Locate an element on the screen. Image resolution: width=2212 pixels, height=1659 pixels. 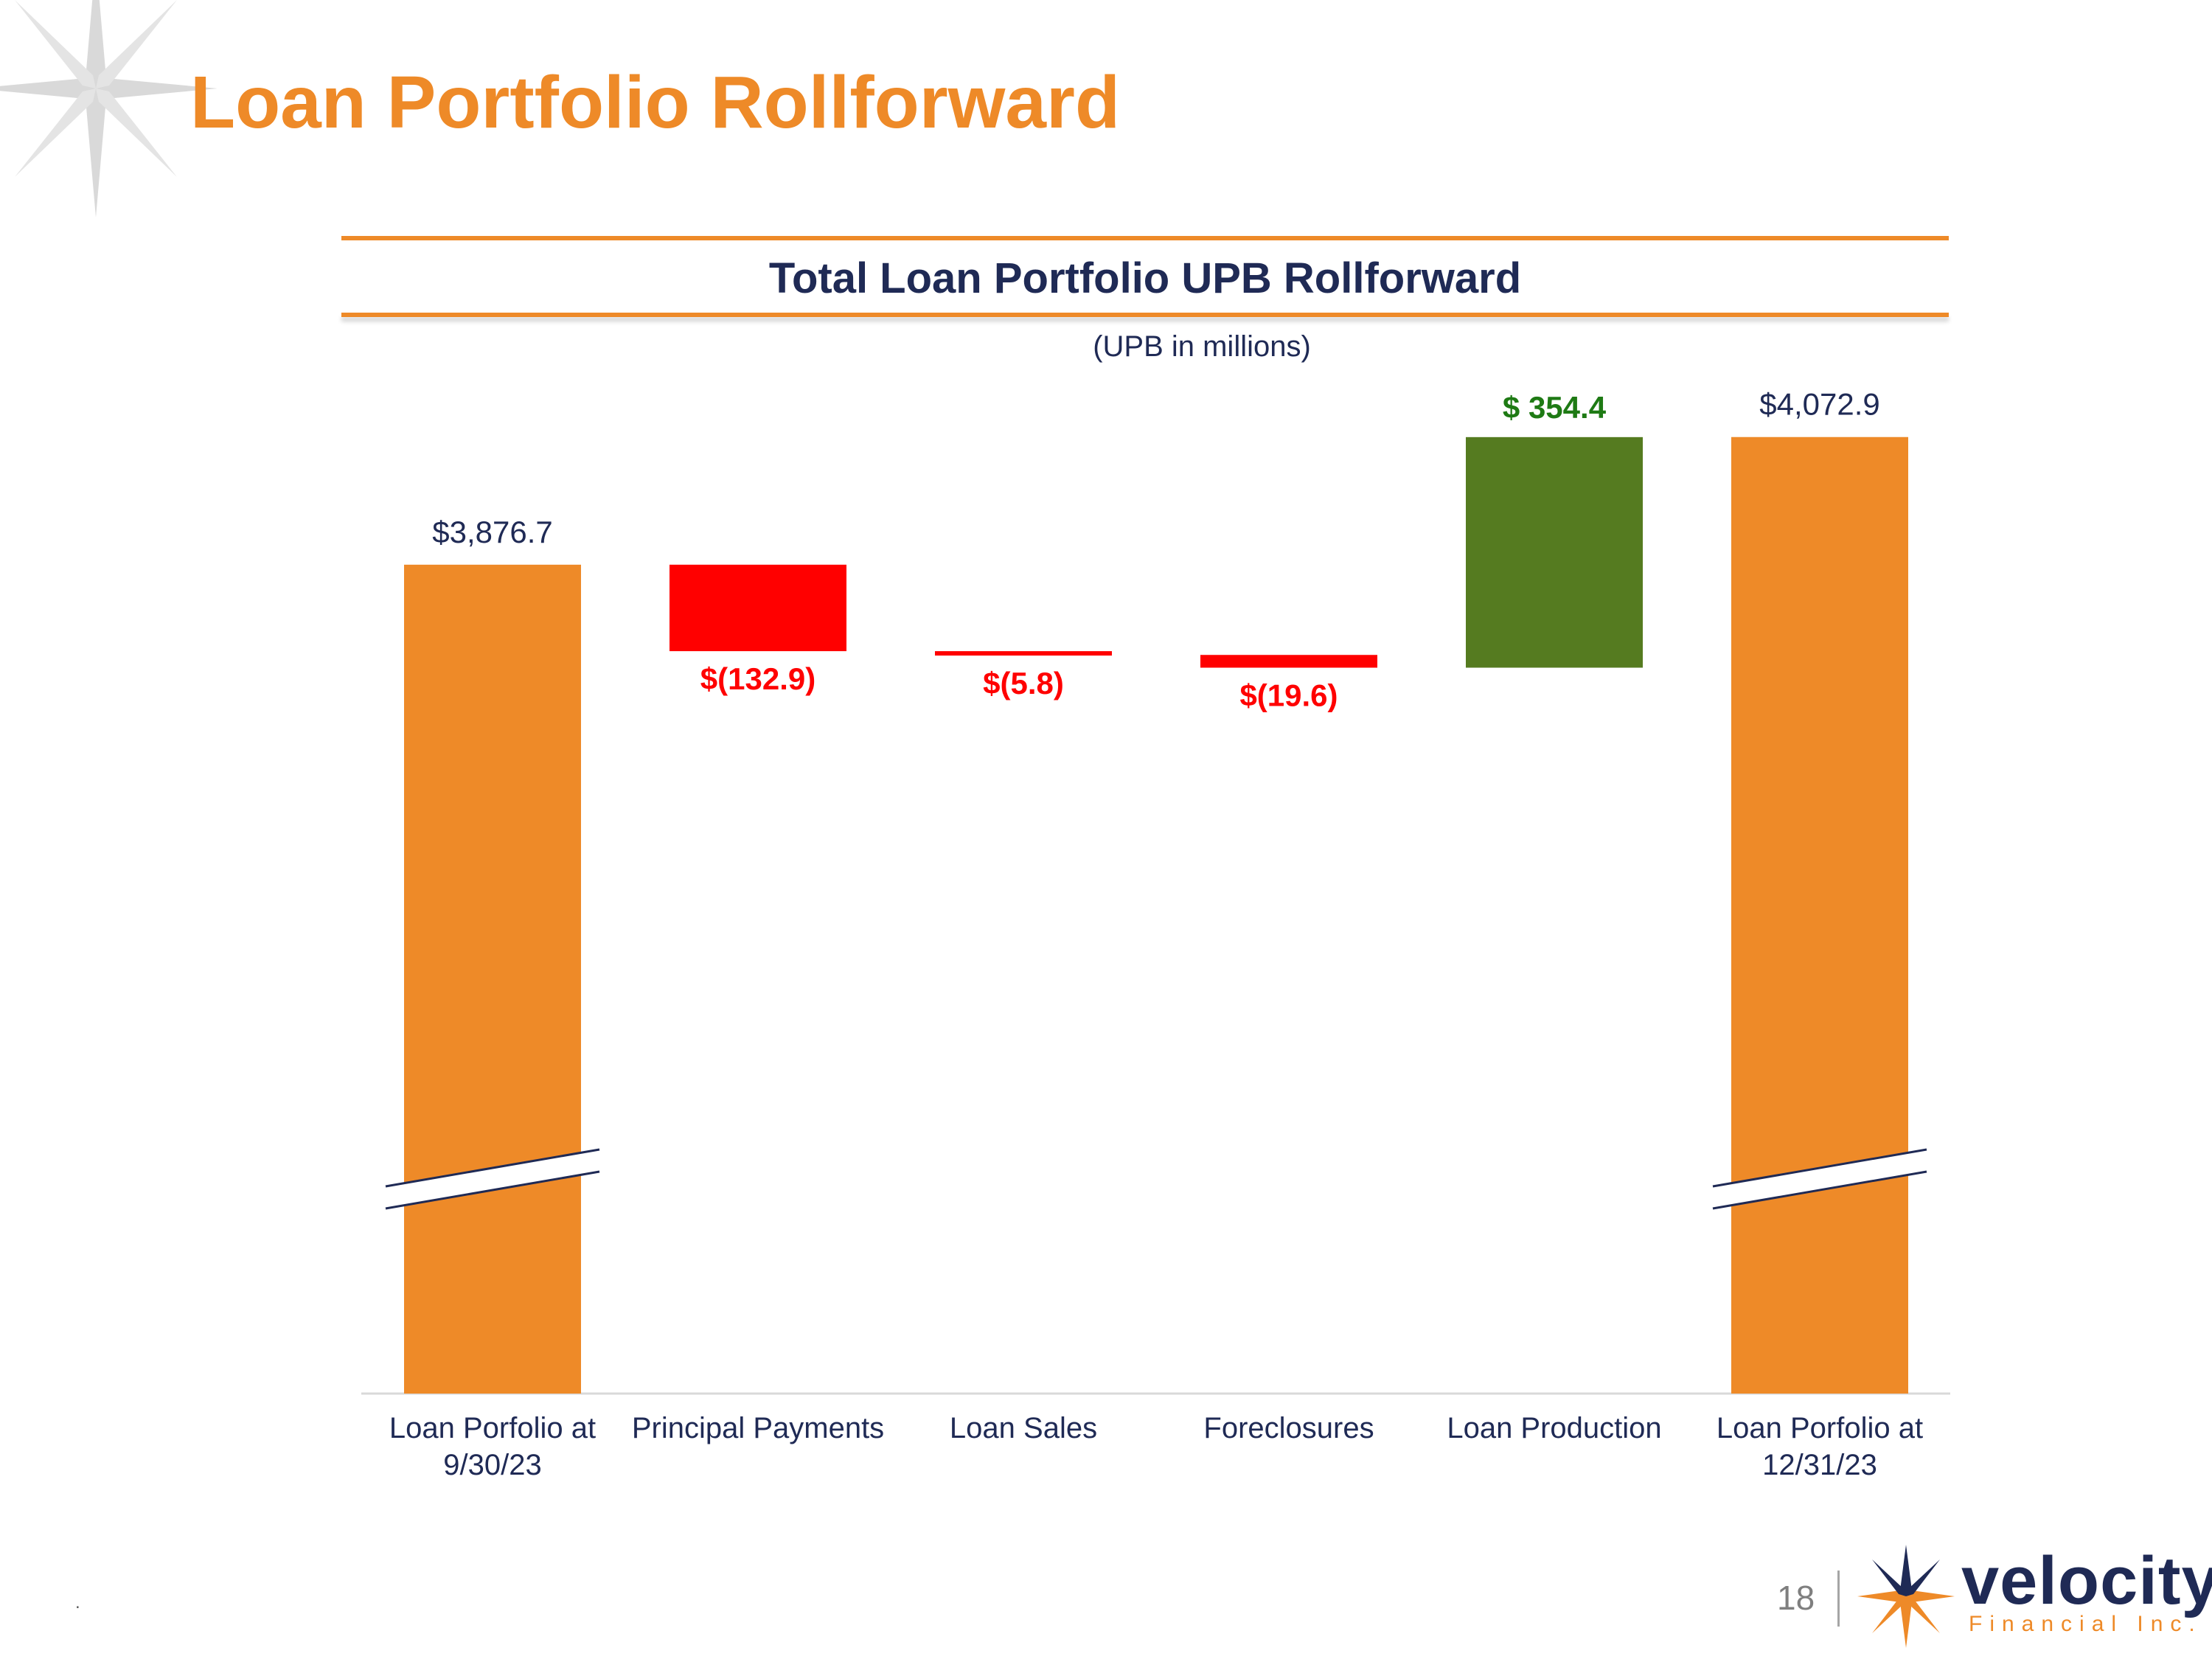
tick-label-0-1: 9/30/23 is located at coordinates (492, 1465).